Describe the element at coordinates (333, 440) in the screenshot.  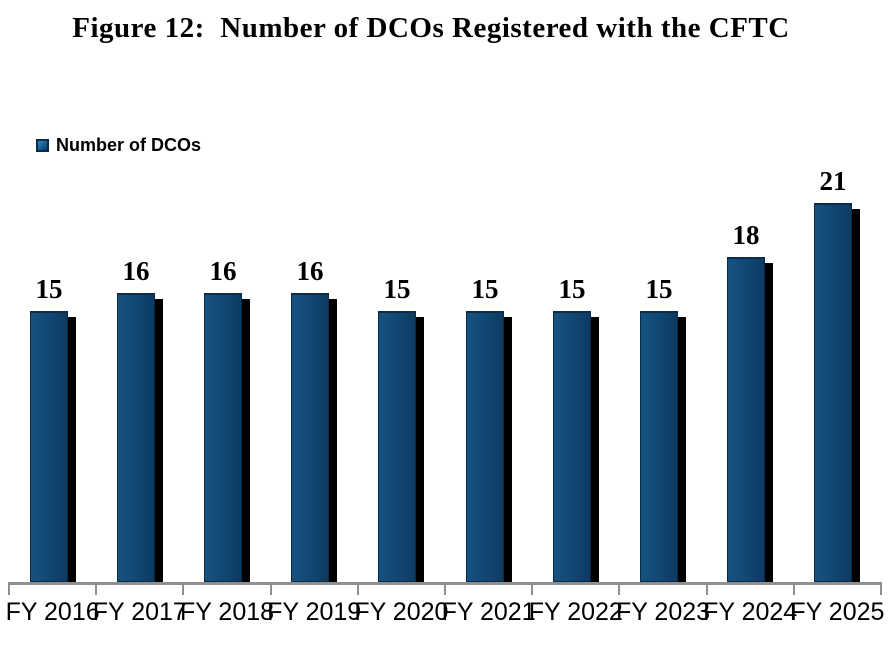
I see `bar-shadow-fy-2019` at that location.